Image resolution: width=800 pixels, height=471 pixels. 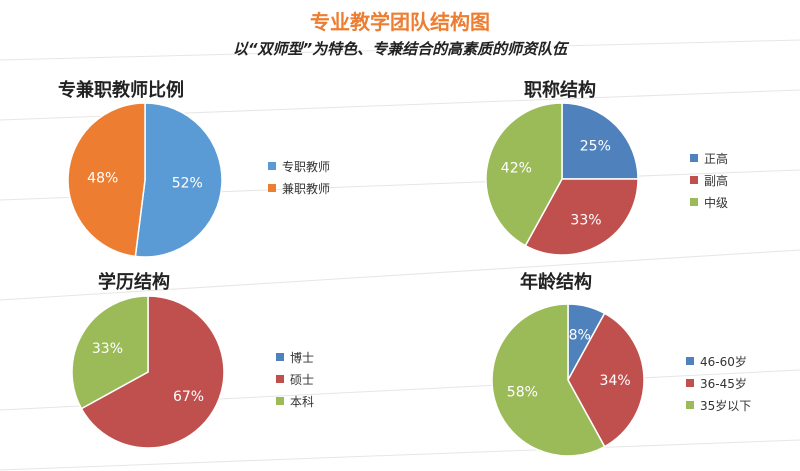 I want to click on legend-item: 本科, so click(x=295, y=401).